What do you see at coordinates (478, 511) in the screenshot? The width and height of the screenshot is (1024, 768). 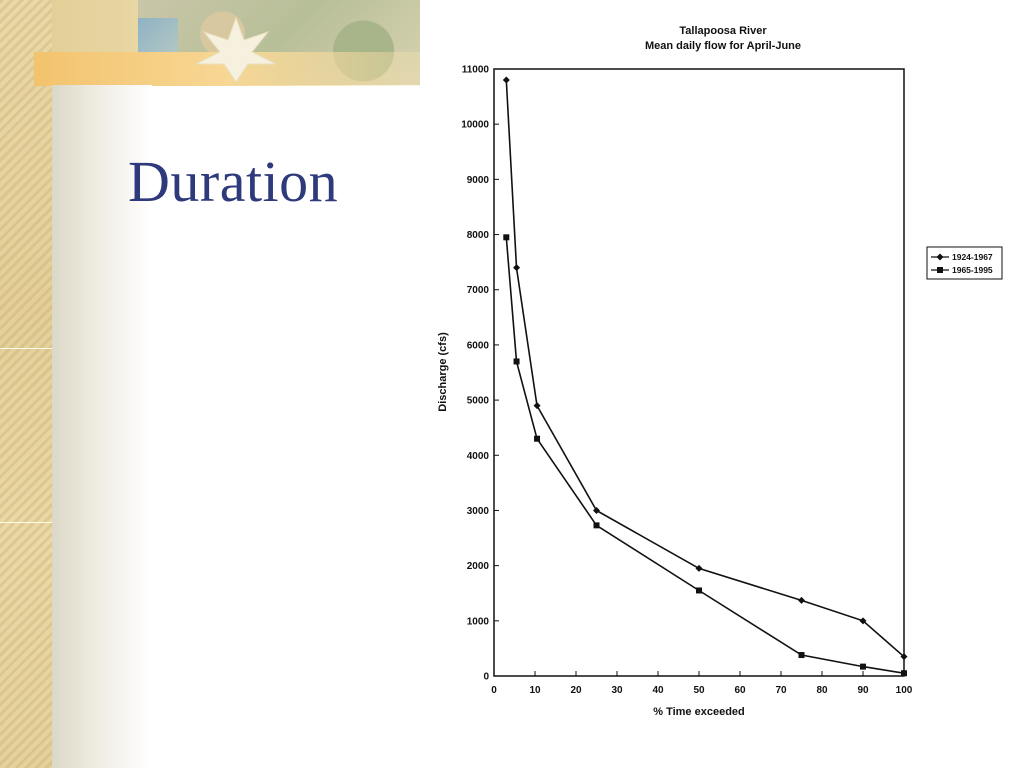 I see `y-tick-label: 3000` at bounding box center [478, 511].